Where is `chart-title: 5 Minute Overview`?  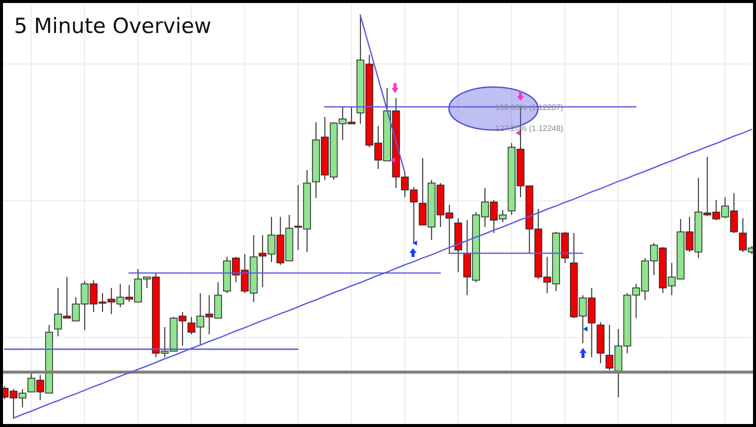
chart-title: 5 Minute Overview is located at coordinates (113, 26).